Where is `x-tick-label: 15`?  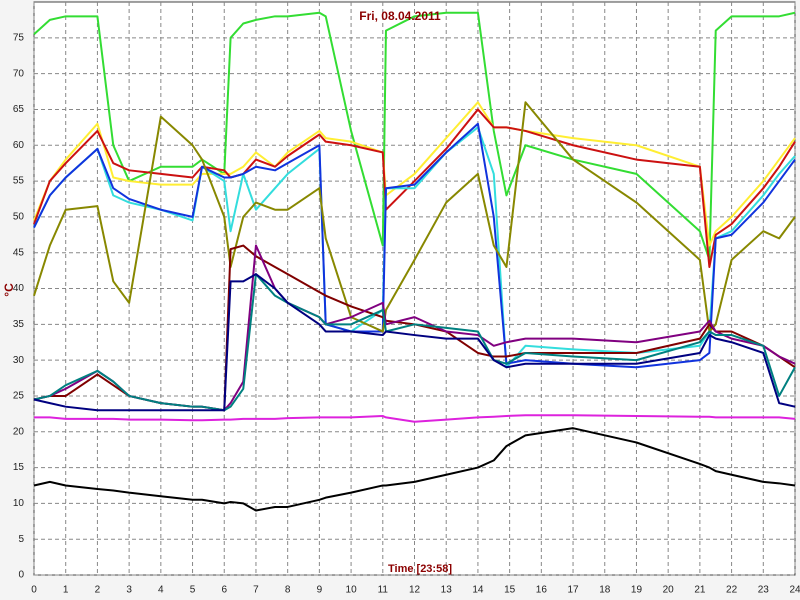 x-tick-label: 15 is located at coordinates (510, 590).